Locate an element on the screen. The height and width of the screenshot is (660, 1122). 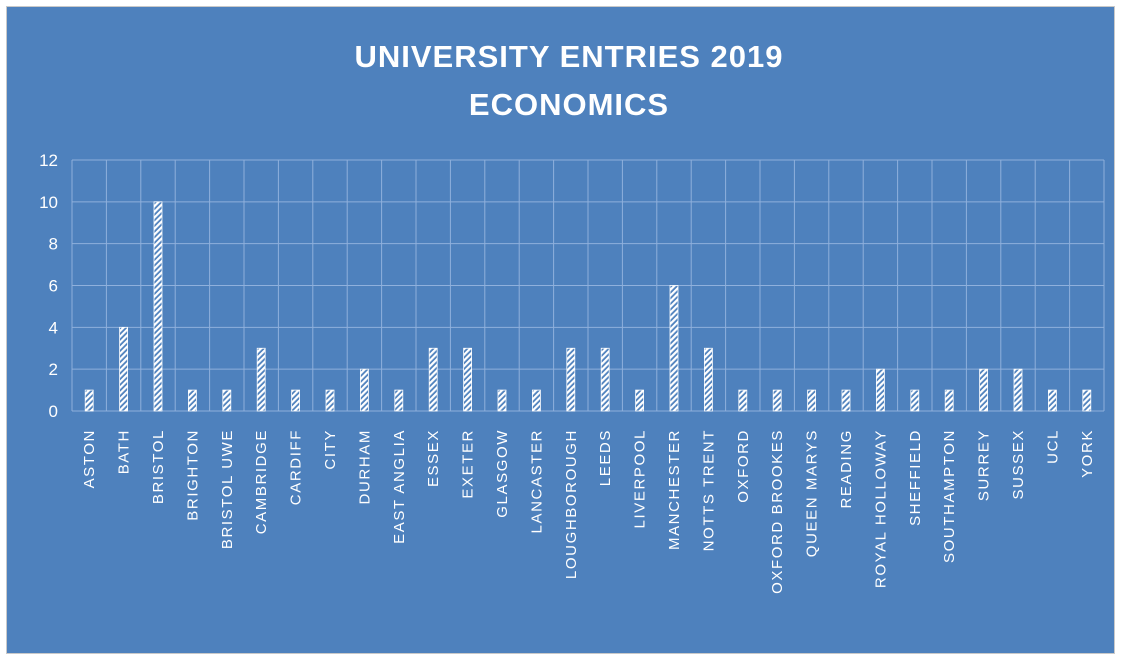
x-tick-label: GLASGOW is located at coordinates (502, 473).